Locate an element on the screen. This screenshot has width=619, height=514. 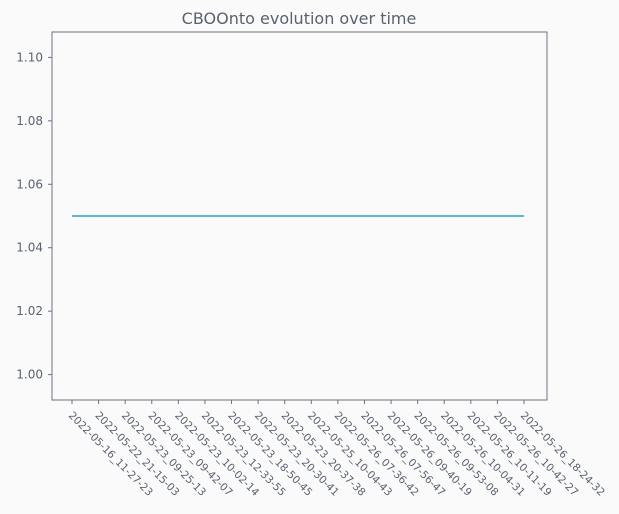
y-tick-label: 1.06 is located at coordinates (29, 184).